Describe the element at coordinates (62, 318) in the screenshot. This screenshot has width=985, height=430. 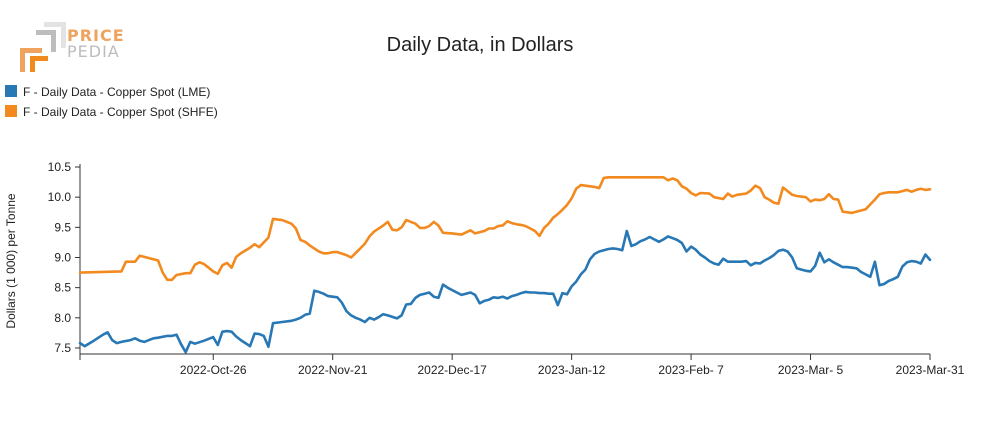
I see `y-tick-label: 8.0` at that location.